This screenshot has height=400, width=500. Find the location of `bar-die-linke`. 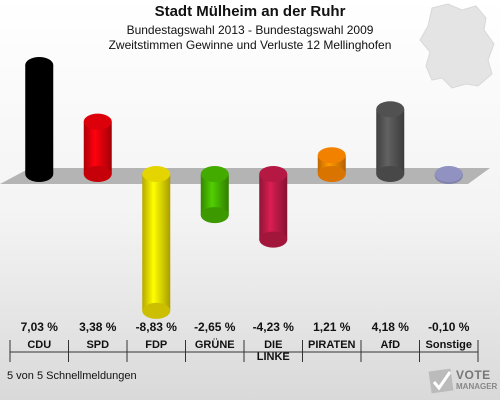

bar-die-linke is located at coordinates (273, 207).